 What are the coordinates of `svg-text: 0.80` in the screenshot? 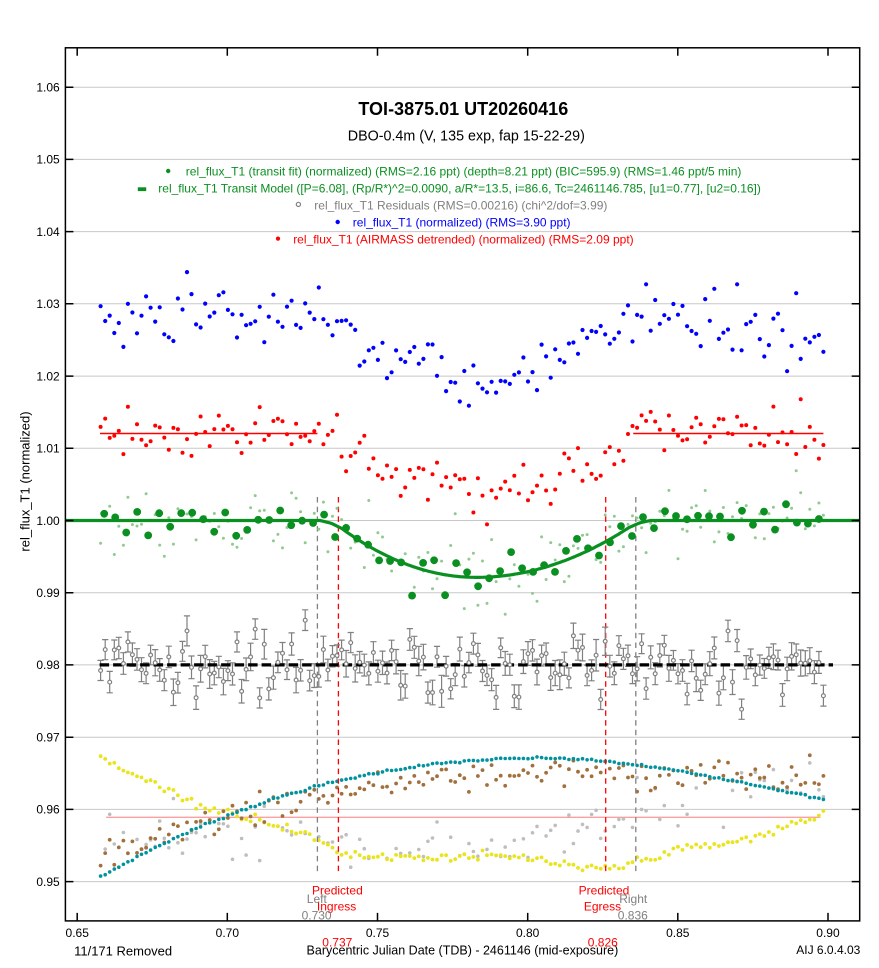 It's located at (528, 933).